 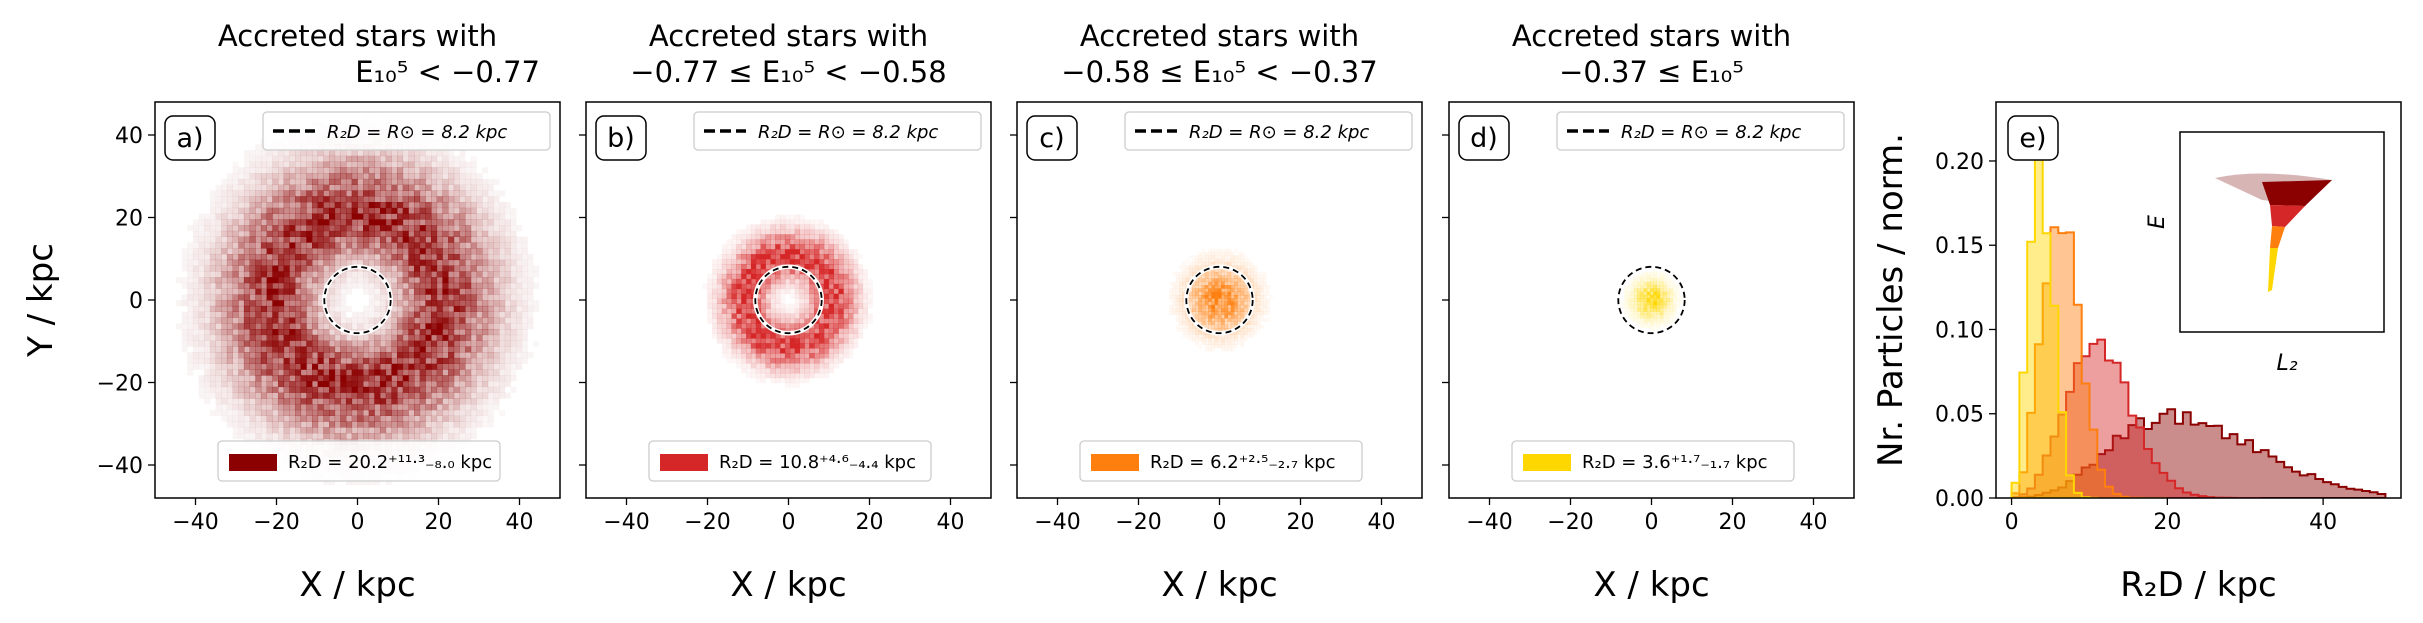 I want to click on x-tick-label: 20, so click(x=439, y=522).